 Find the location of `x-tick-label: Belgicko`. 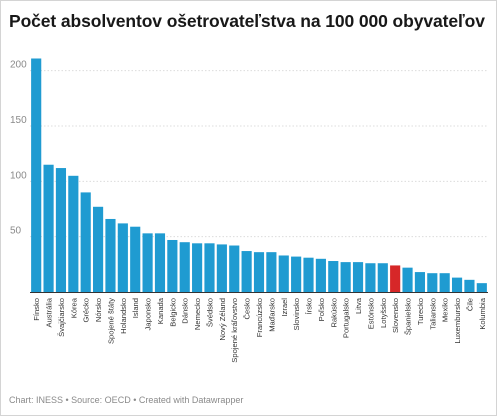

x-tick-label: Belgicko is located at coordinates (172, 312).